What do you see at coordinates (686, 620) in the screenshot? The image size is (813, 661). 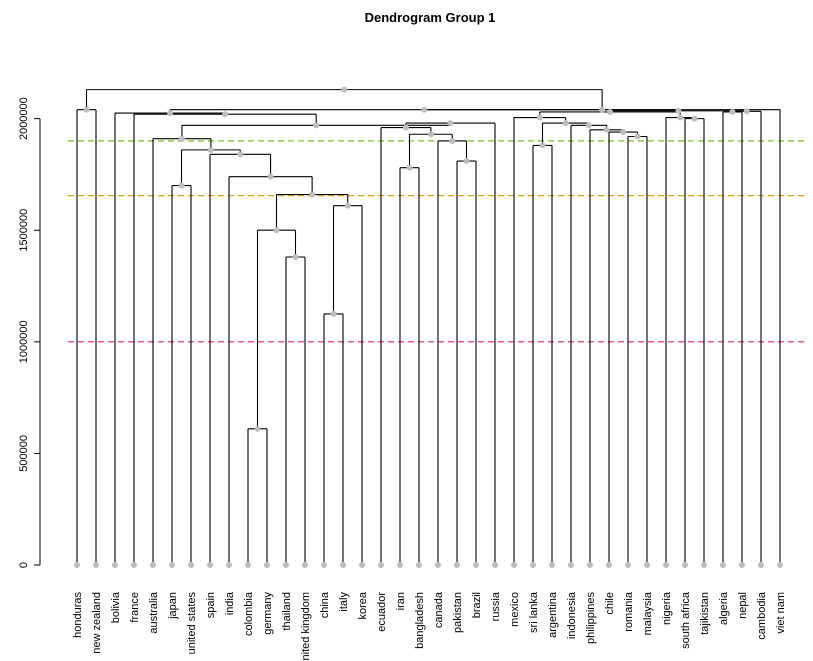 I see `leaf-label: south africa` at bounding box center [686, 620].